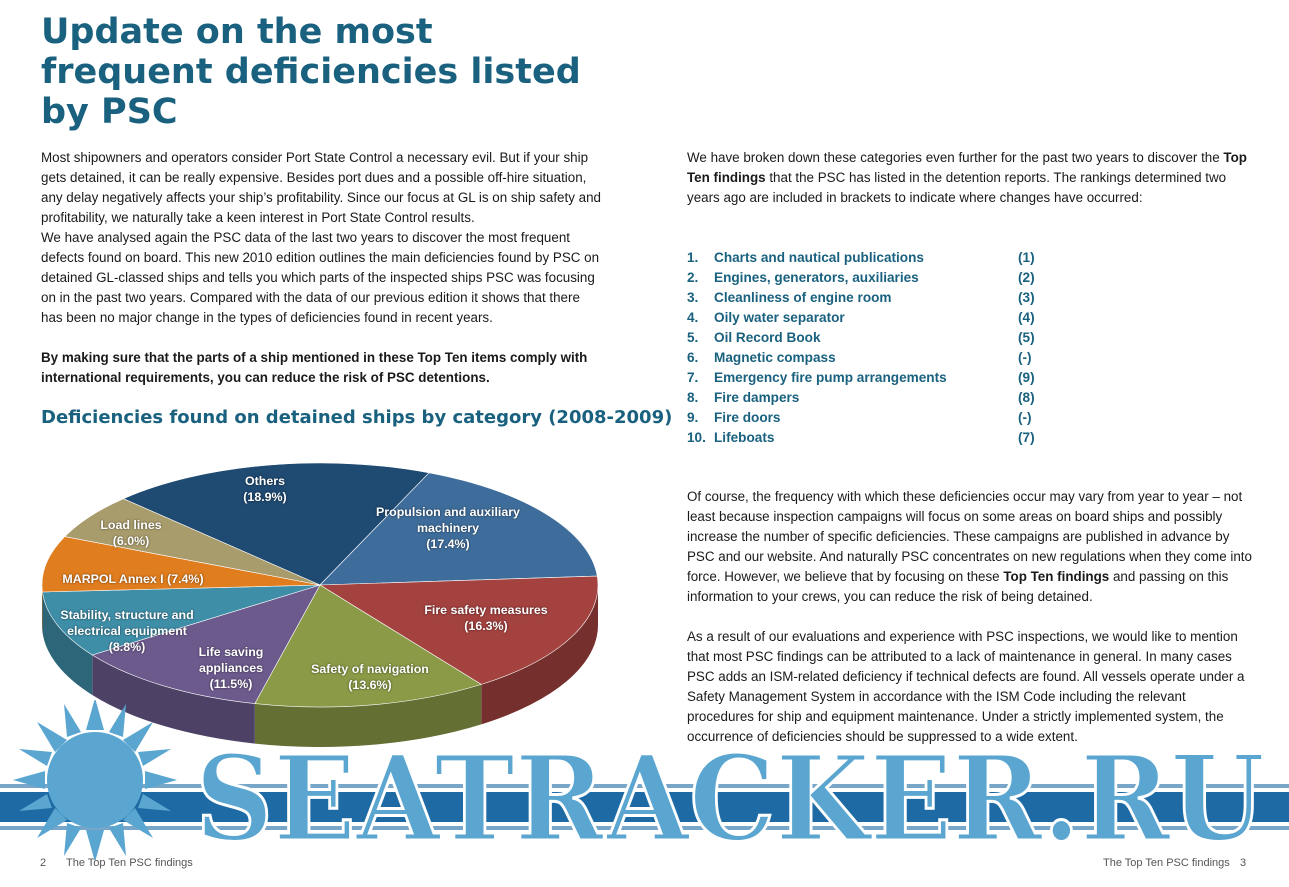 This screenshot has width=1289, height=887. Describe the element at coordinates (1243, 863) in the screenshot. I see `page-number: 3` at that location.